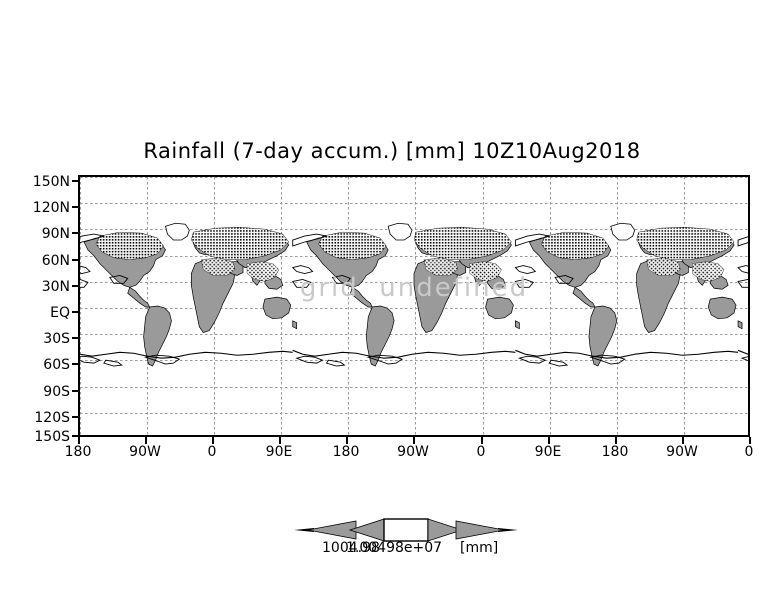 This screenshot has height=612, width=784. I want to click on y-tick-label: 60S, so click(56, 365).